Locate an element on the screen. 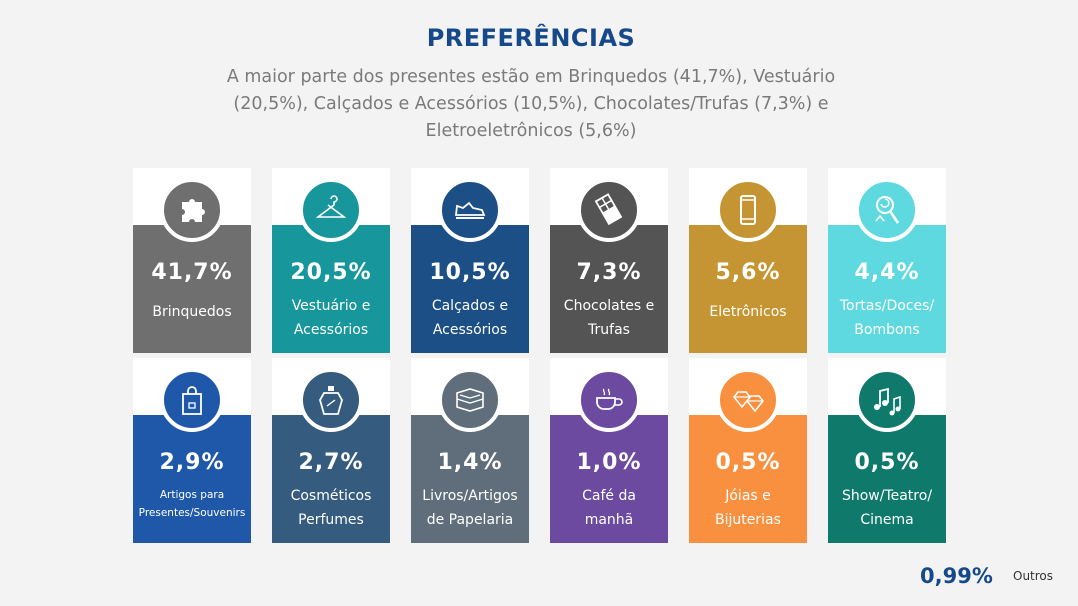 The height and width of the screenshot is (606, 1078). category-card: 10,5% Calçados e Acessórios is located at coordinates (470, 260).